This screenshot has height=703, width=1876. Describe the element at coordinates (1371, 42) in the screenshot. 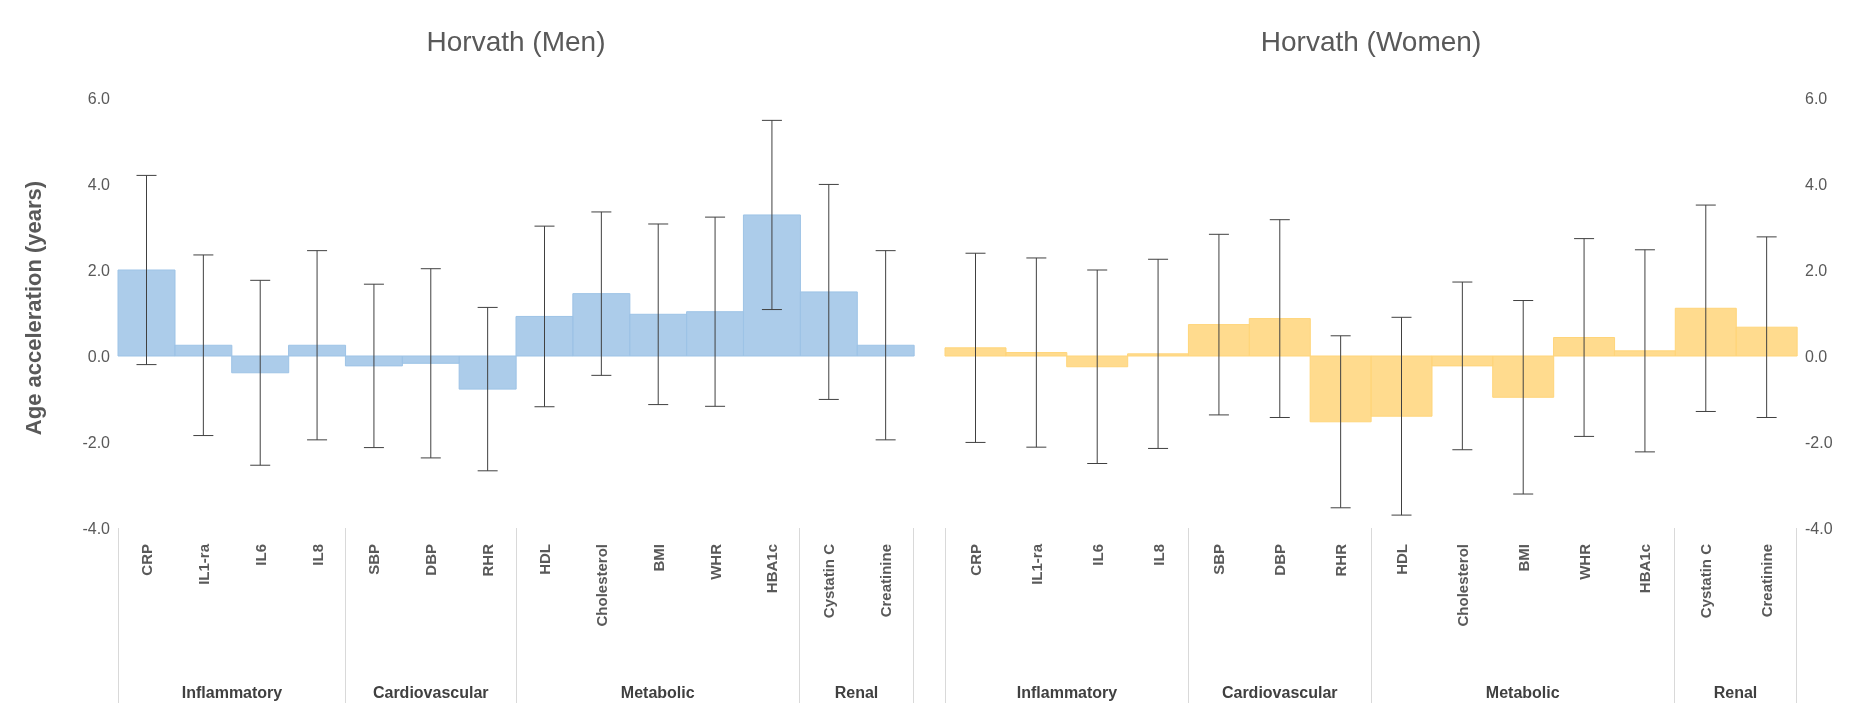

I see `chart-title: Horvath (Women)` at that location.